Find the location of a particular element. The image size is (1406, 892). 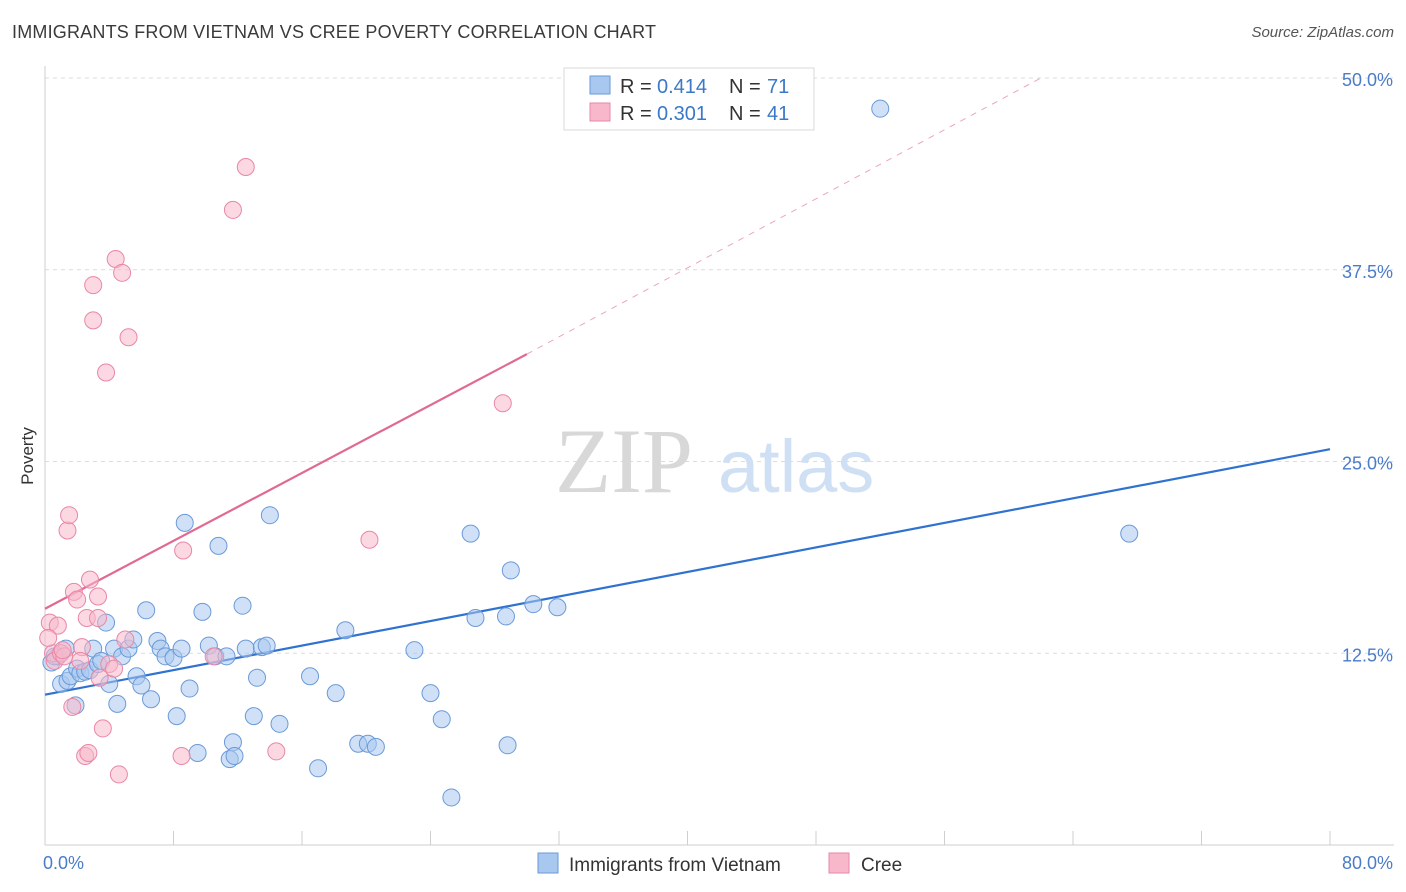

watermark: ZIP atlas is located at coordinates (714, 461).